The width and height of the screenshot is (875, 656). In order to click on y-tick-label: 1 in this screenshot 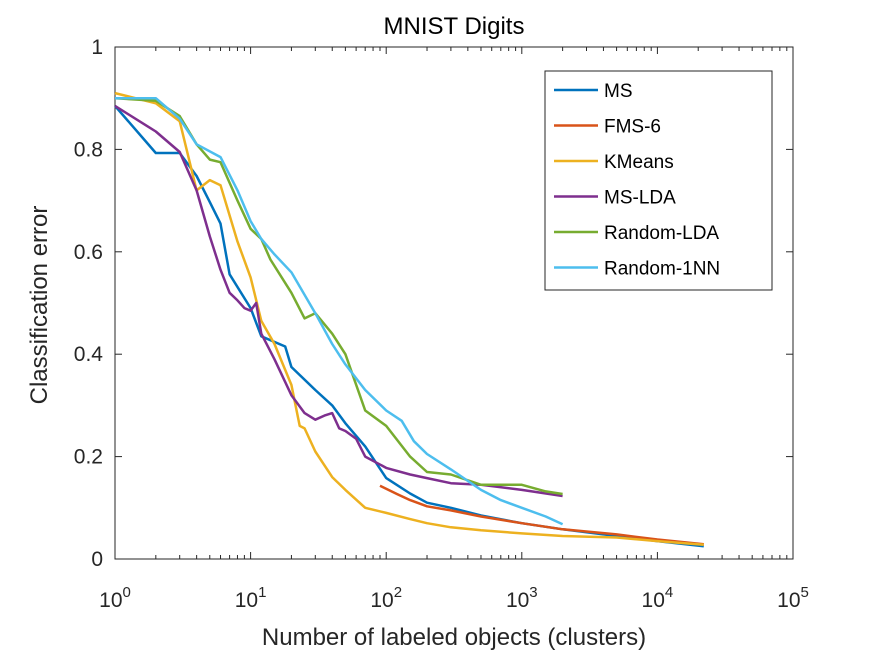, I will do `click(97, 47)`.